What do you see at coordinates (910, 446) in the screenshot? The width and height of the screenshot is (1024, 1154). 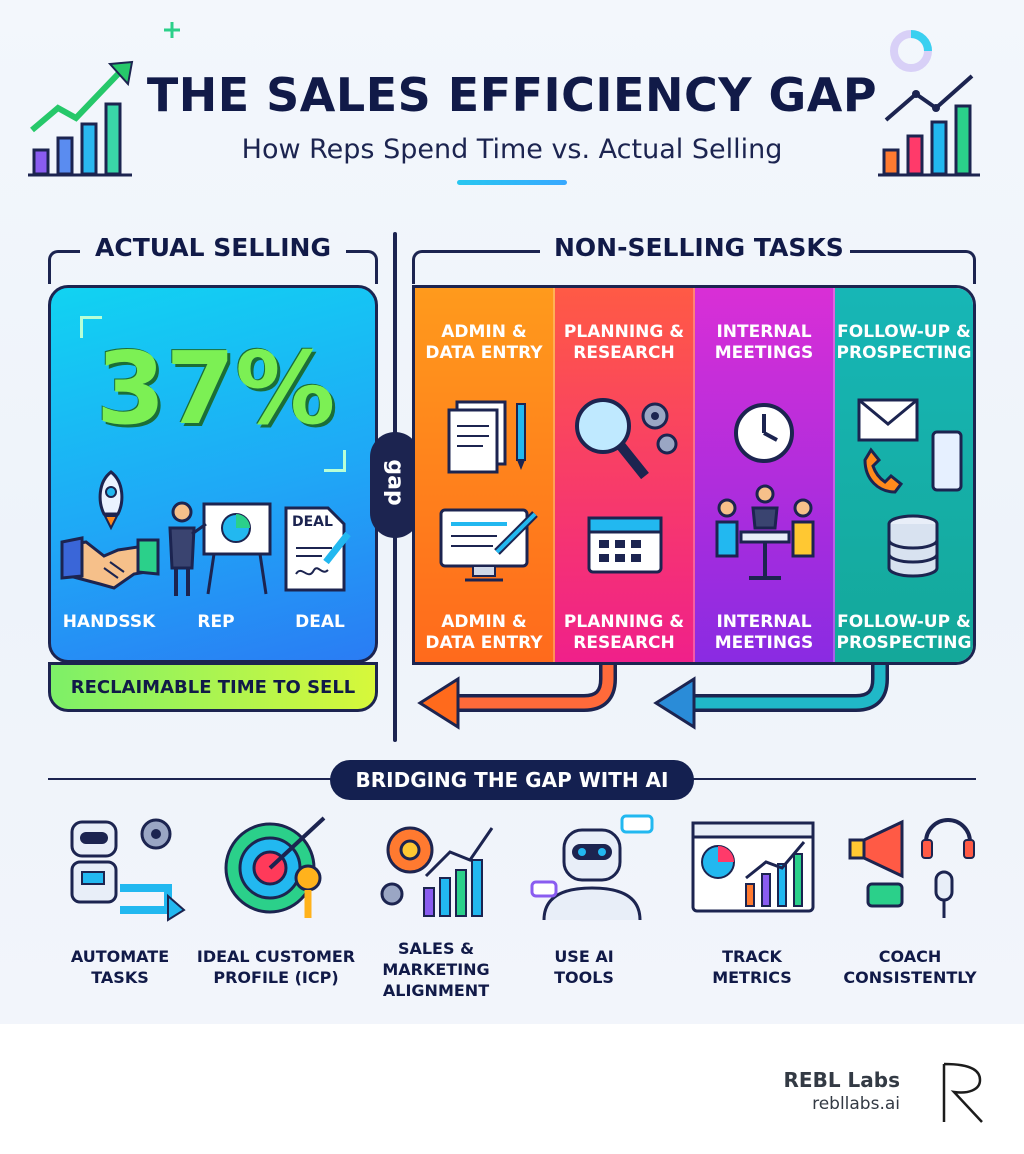 I see `mail-phone-icon` at bounding box center [910, 446].